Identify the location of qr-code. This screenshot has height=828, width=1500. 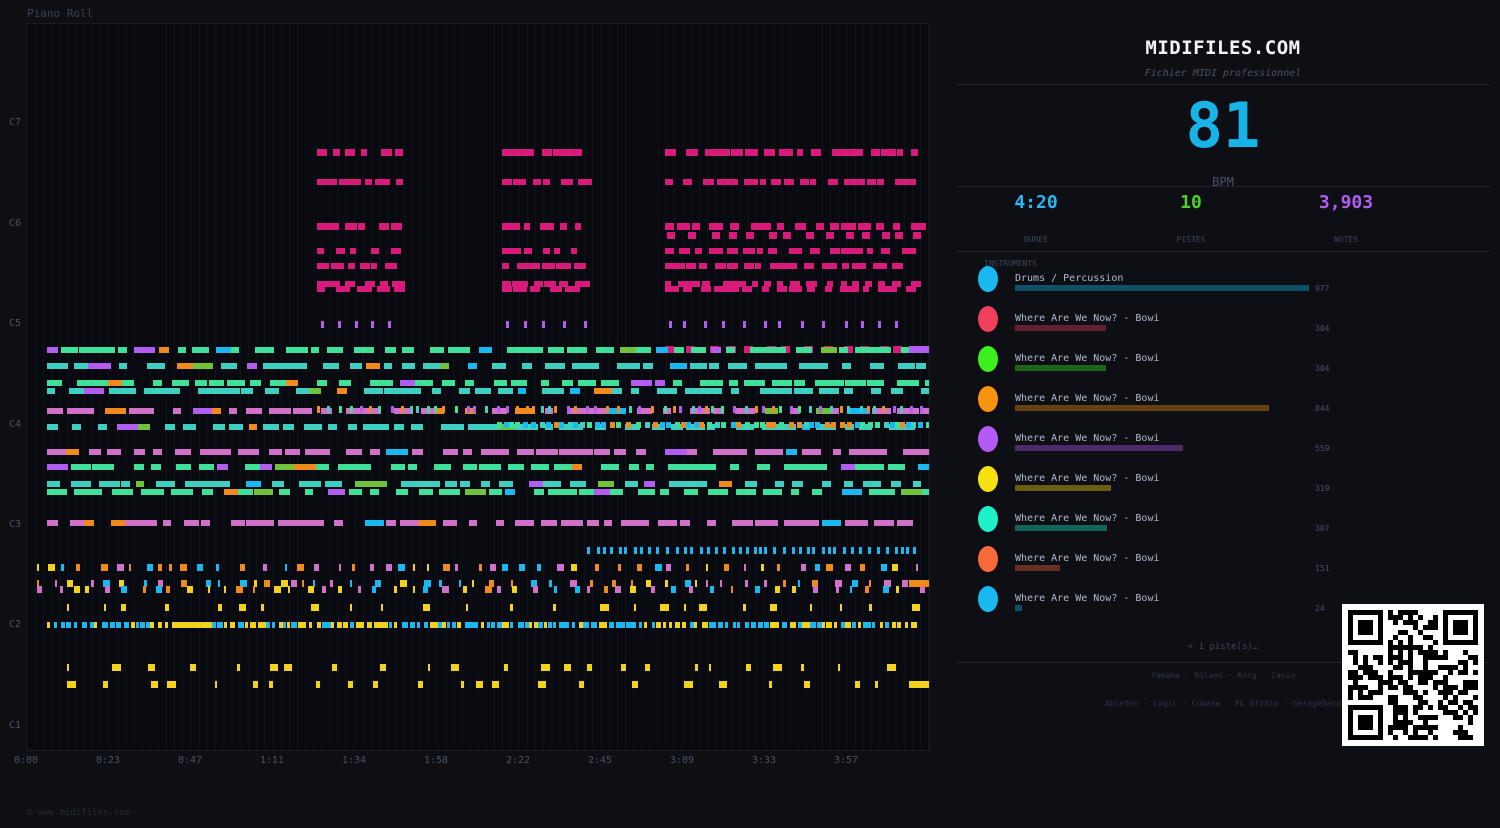
(1413, 675).